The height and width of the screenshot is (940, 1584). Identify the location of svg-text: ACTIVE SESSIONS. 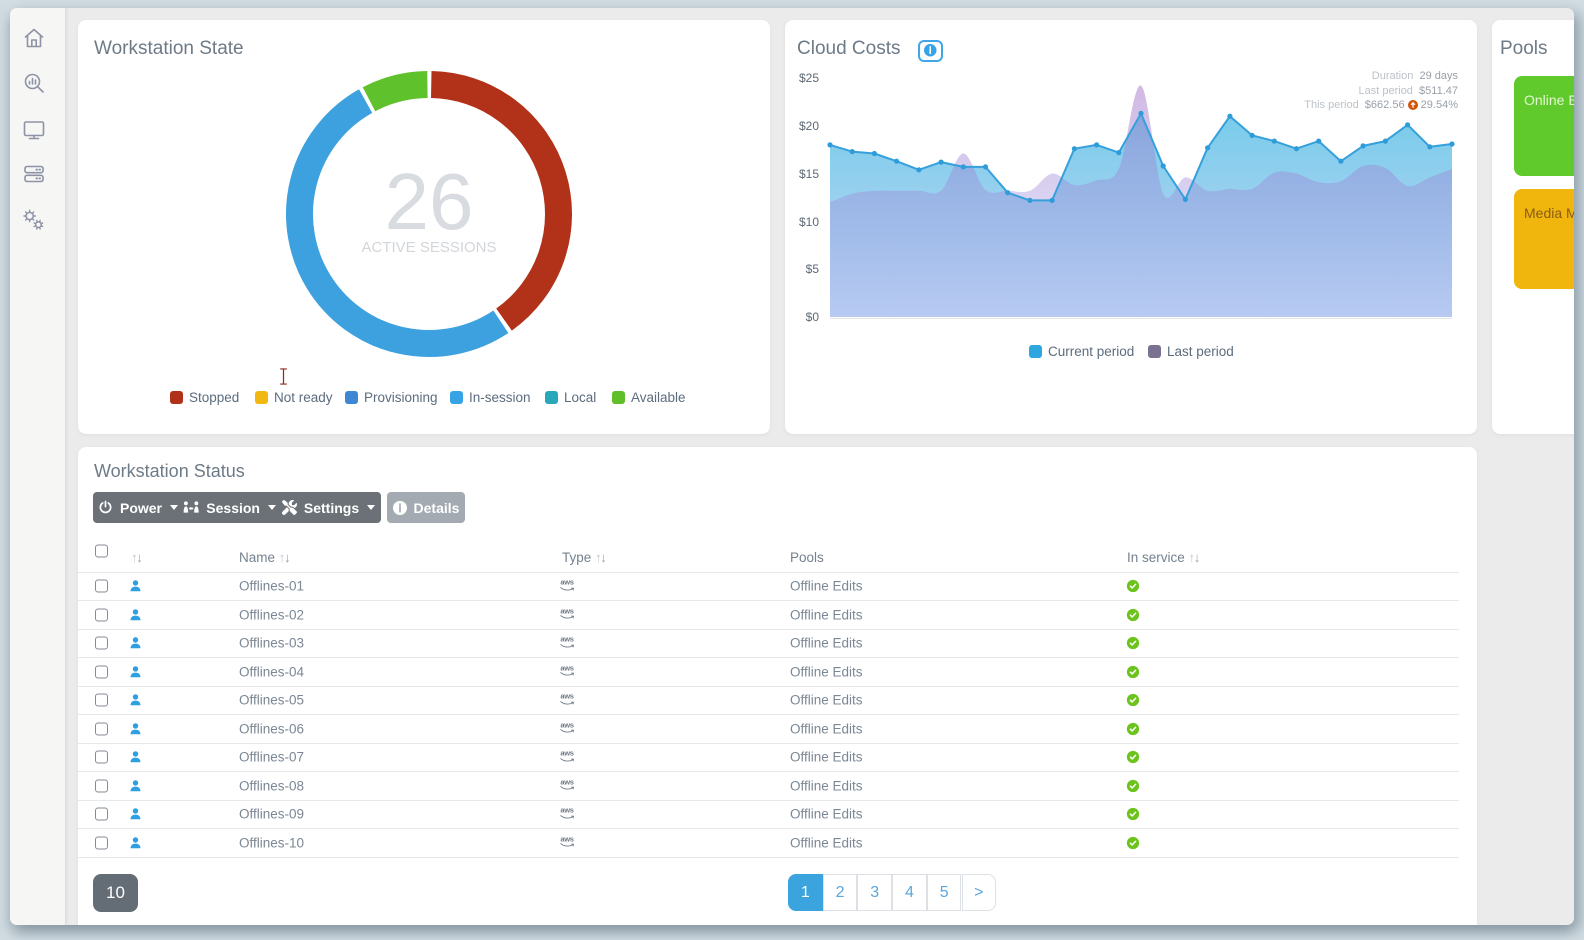
(428, 247).